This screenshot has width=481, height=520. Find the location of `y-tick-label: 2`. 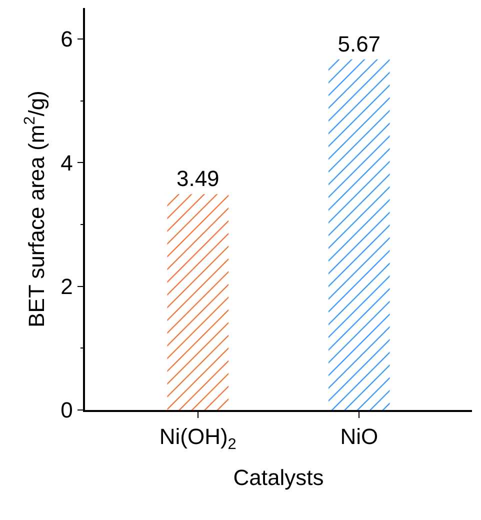

y-tick-label: 2 is located at coordinates (66, 287).